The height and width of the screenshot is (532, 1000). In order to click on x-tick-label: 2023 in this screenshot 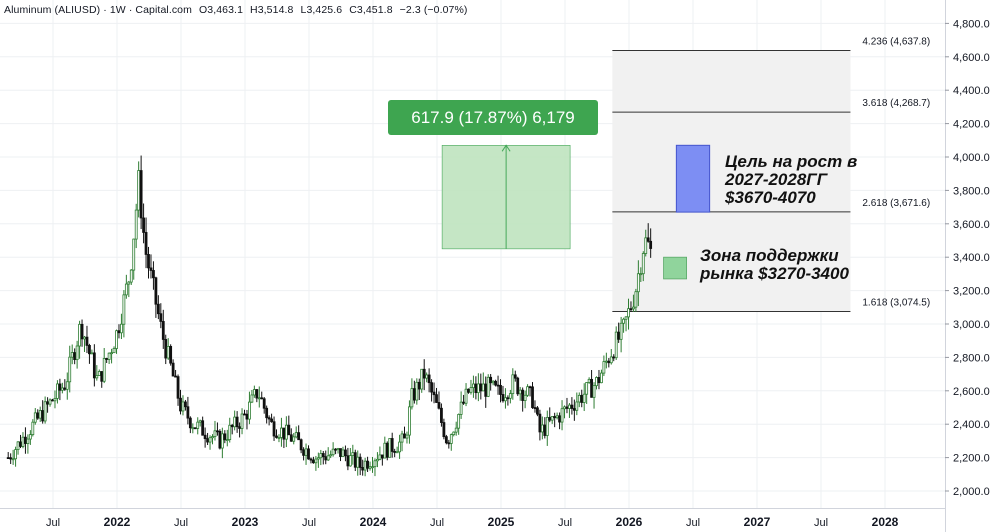, I will do `click(245, 522)`.